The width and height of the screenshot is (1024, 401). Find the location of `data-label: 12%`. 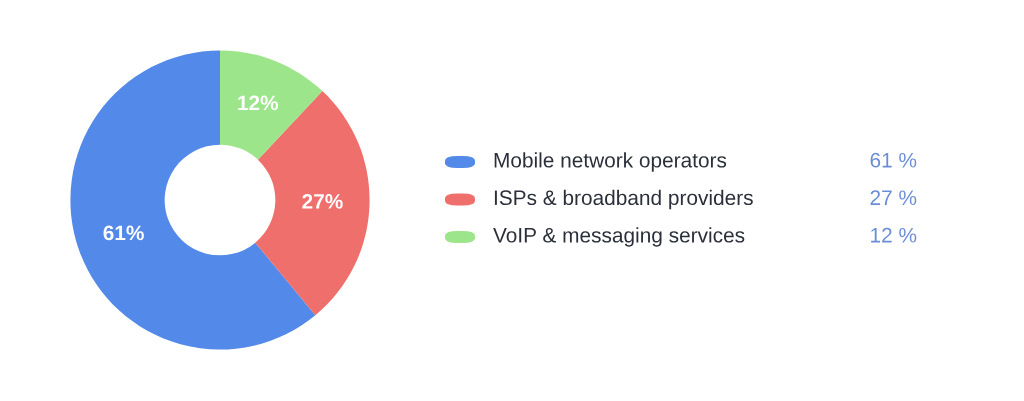

data-label: 12% is located at coordinates (258, 103).